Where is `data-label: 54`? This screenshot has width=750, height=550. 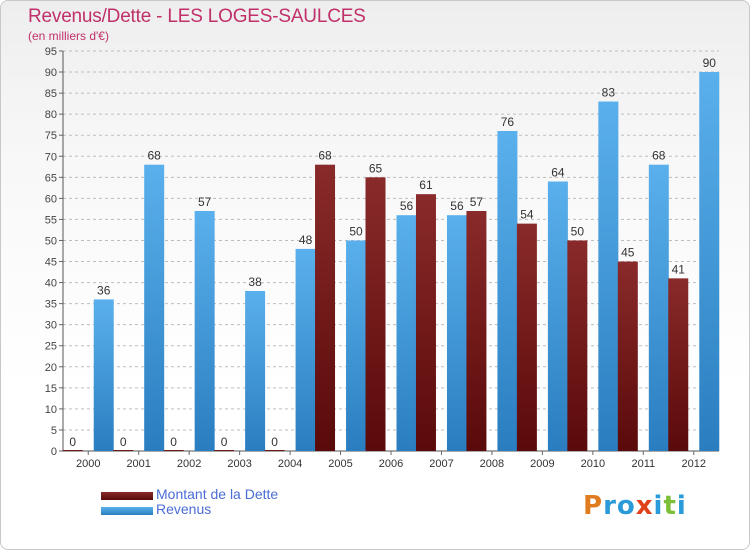 data-label: 54 is located at coordinates (527, 215).